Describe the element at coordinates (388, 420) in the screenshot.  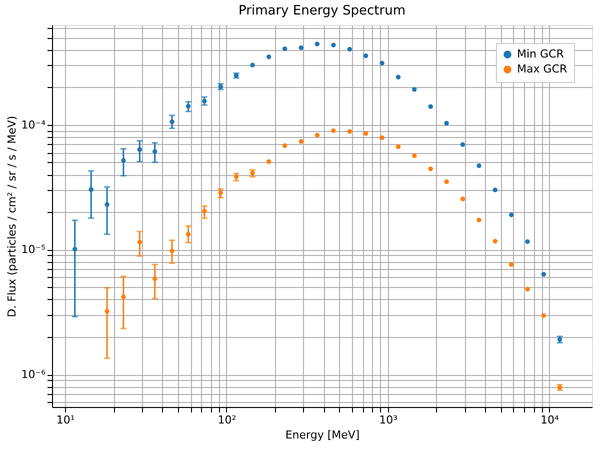
I see `x-tick-label: 10³` at that location.